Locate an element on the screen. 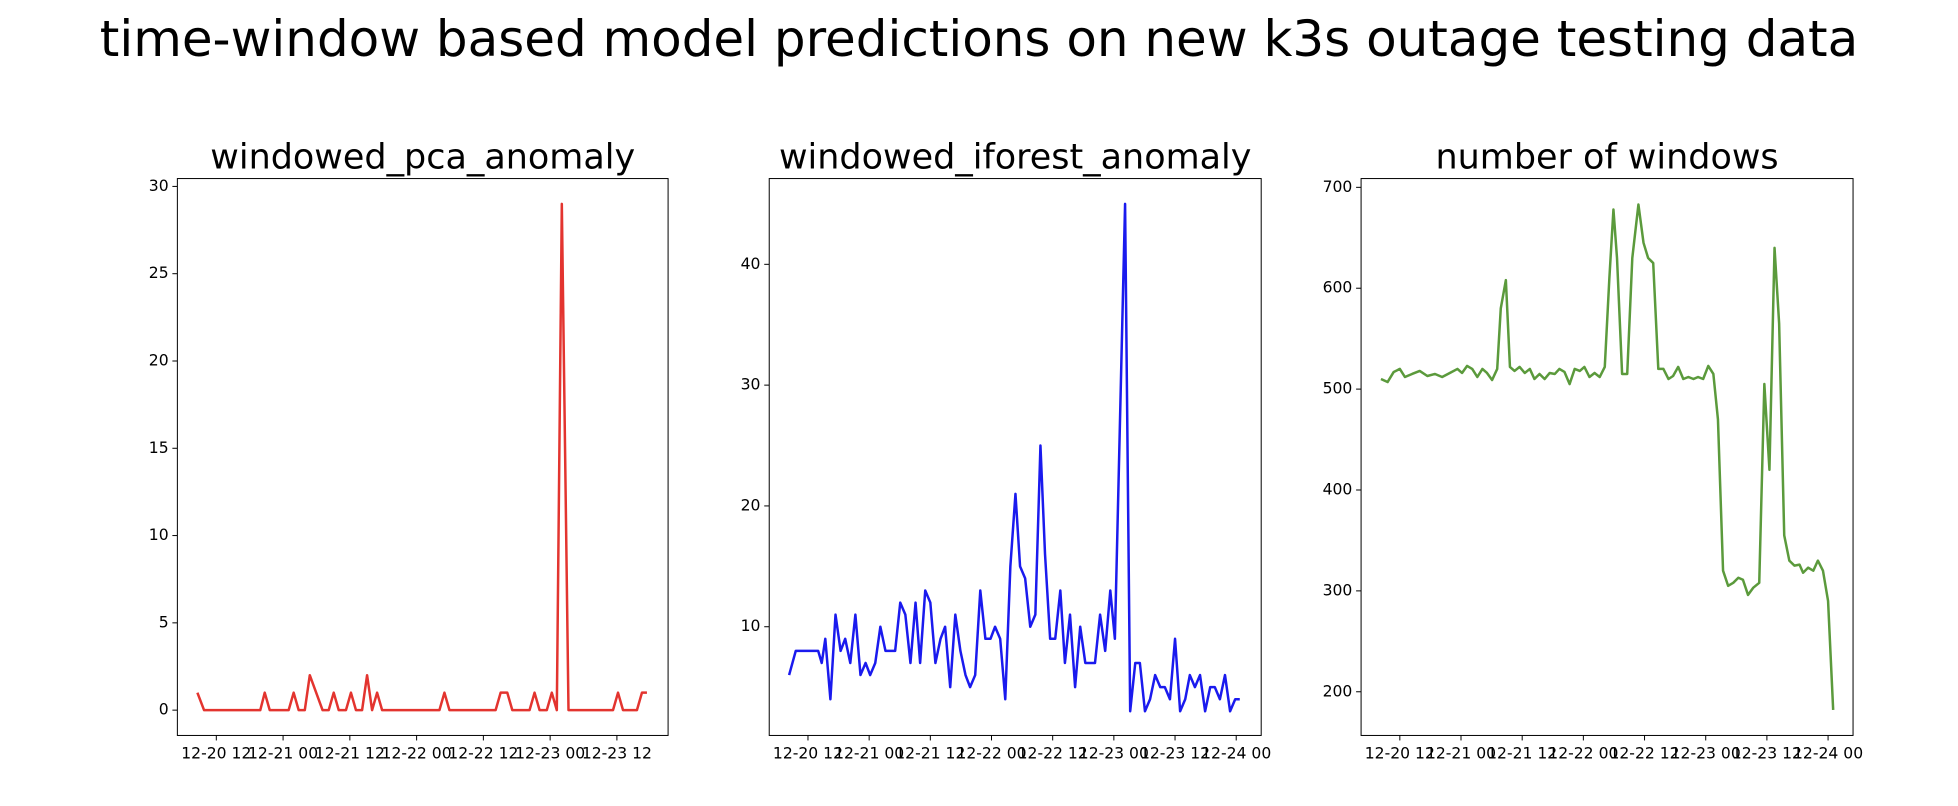  y-tick-label: 200 is located at coordinates (1338, 691).